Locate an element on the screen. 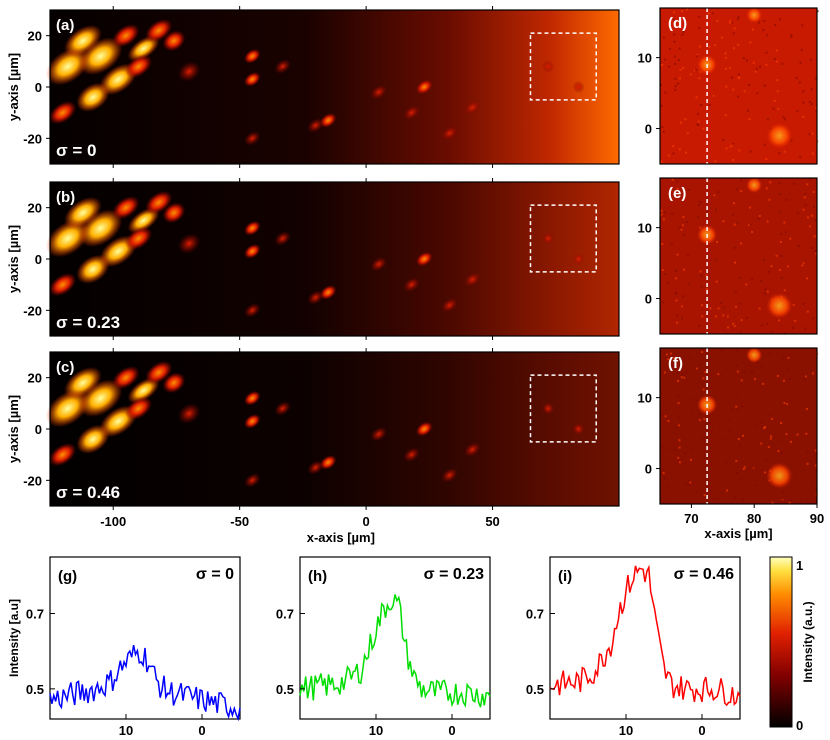 This screenshot has height=740, width=830. x-tick-label: 10 is located at coordinates (126, 730).